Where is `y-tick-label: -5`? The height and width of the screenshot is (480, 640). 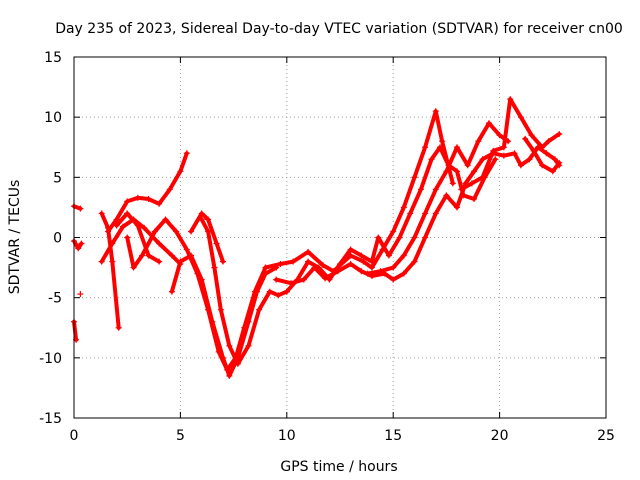 y-tick-label: -5 is located at coordinates (55, 299).